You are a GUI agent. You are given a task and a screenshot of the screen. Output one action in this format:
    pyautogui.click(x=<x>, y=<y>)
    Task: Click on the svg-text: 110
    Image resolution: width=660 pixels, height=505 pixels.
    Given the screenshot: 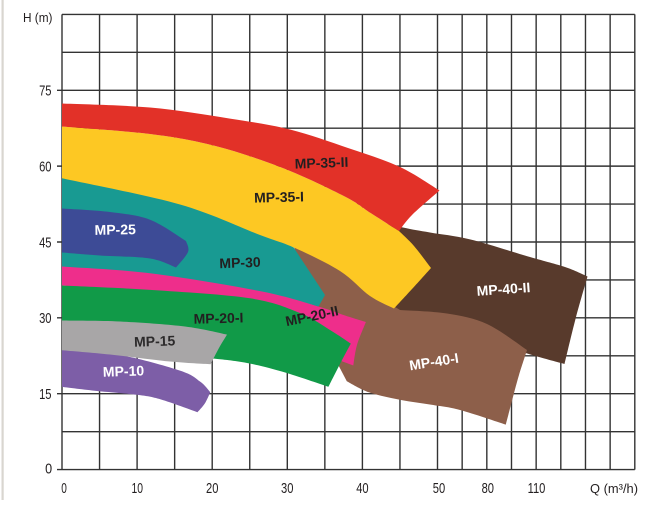 What is the action you would take?
    pyautogui.click(x=537, y=488)
    